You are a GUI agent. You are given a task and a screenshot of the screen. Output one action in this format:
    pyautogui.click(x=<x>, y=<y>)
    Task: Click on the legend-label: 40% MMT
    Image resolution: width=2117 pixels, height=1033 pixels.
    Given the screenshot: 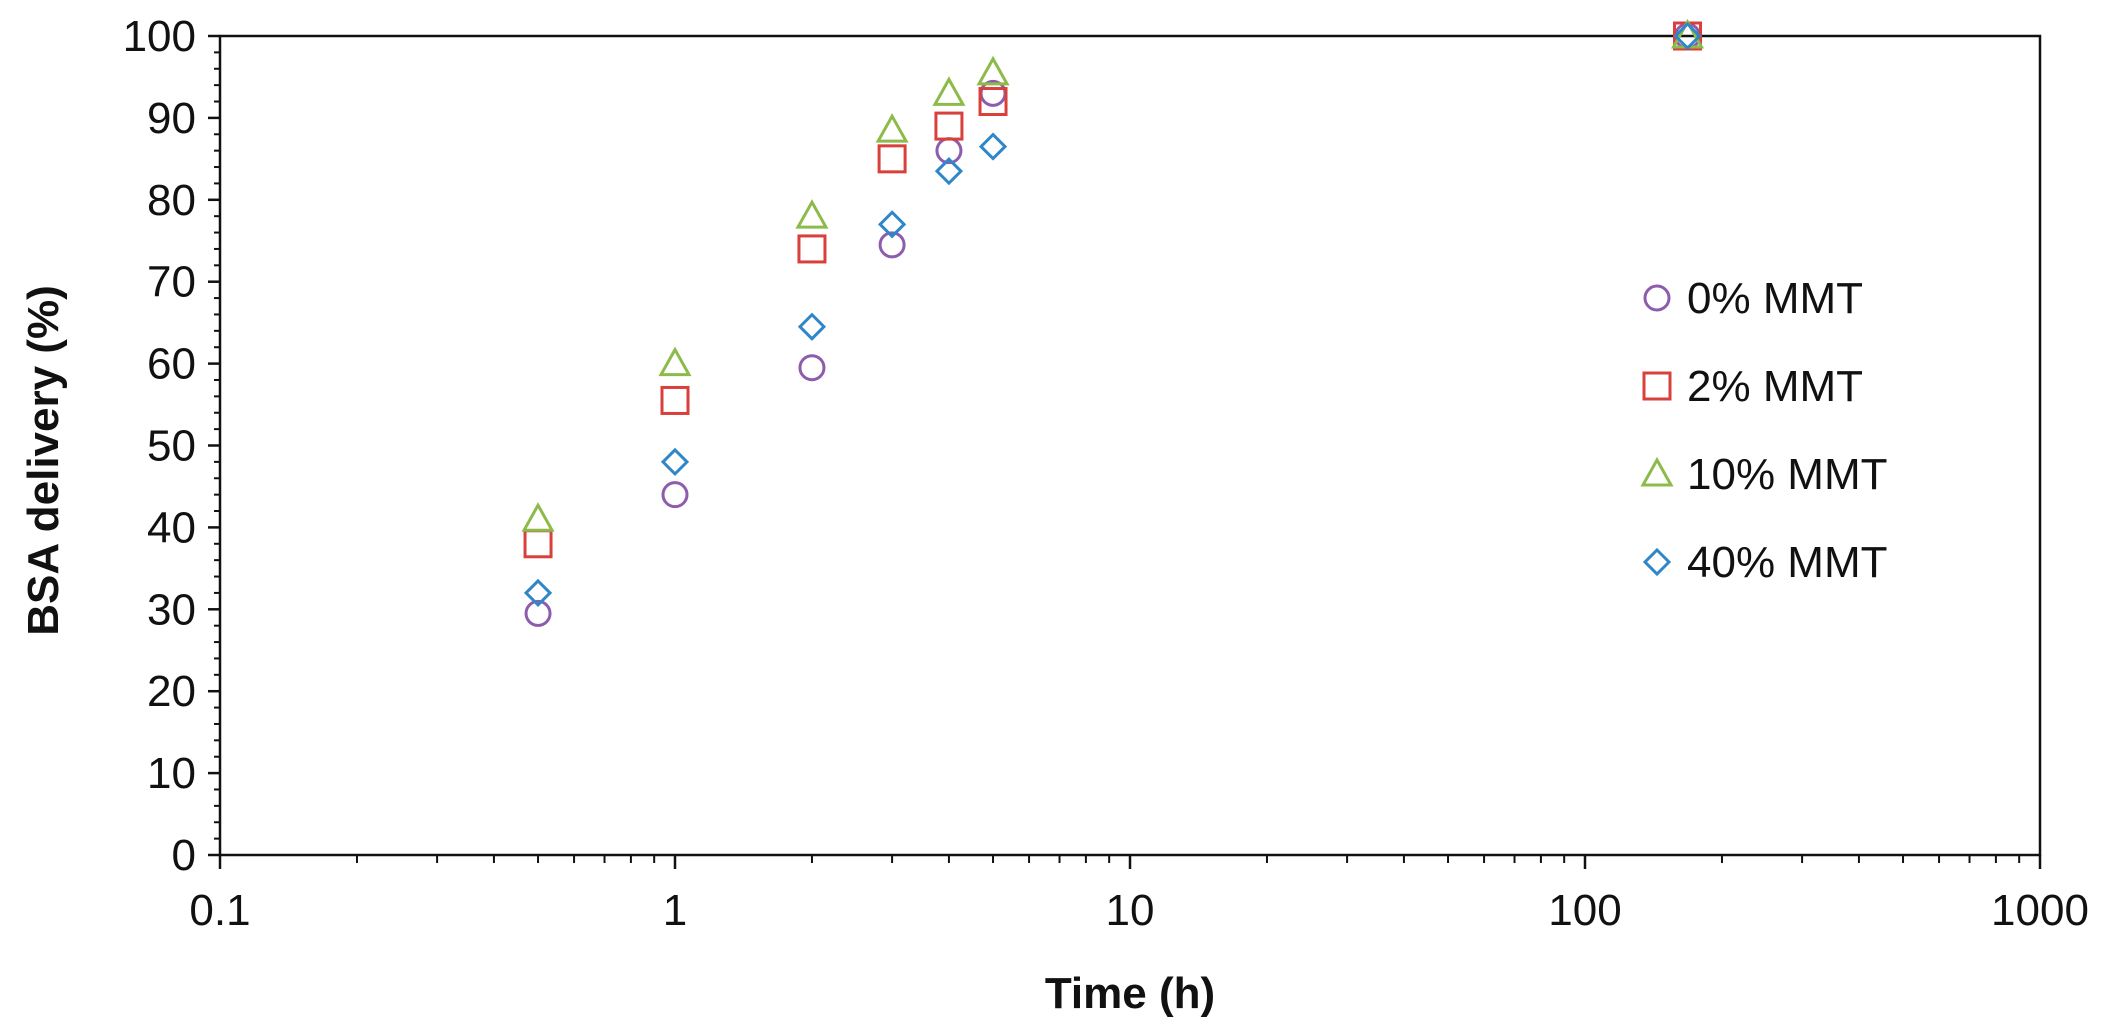 What is the action you would take?
    pyautogui.click(x=1787, y=562)
    